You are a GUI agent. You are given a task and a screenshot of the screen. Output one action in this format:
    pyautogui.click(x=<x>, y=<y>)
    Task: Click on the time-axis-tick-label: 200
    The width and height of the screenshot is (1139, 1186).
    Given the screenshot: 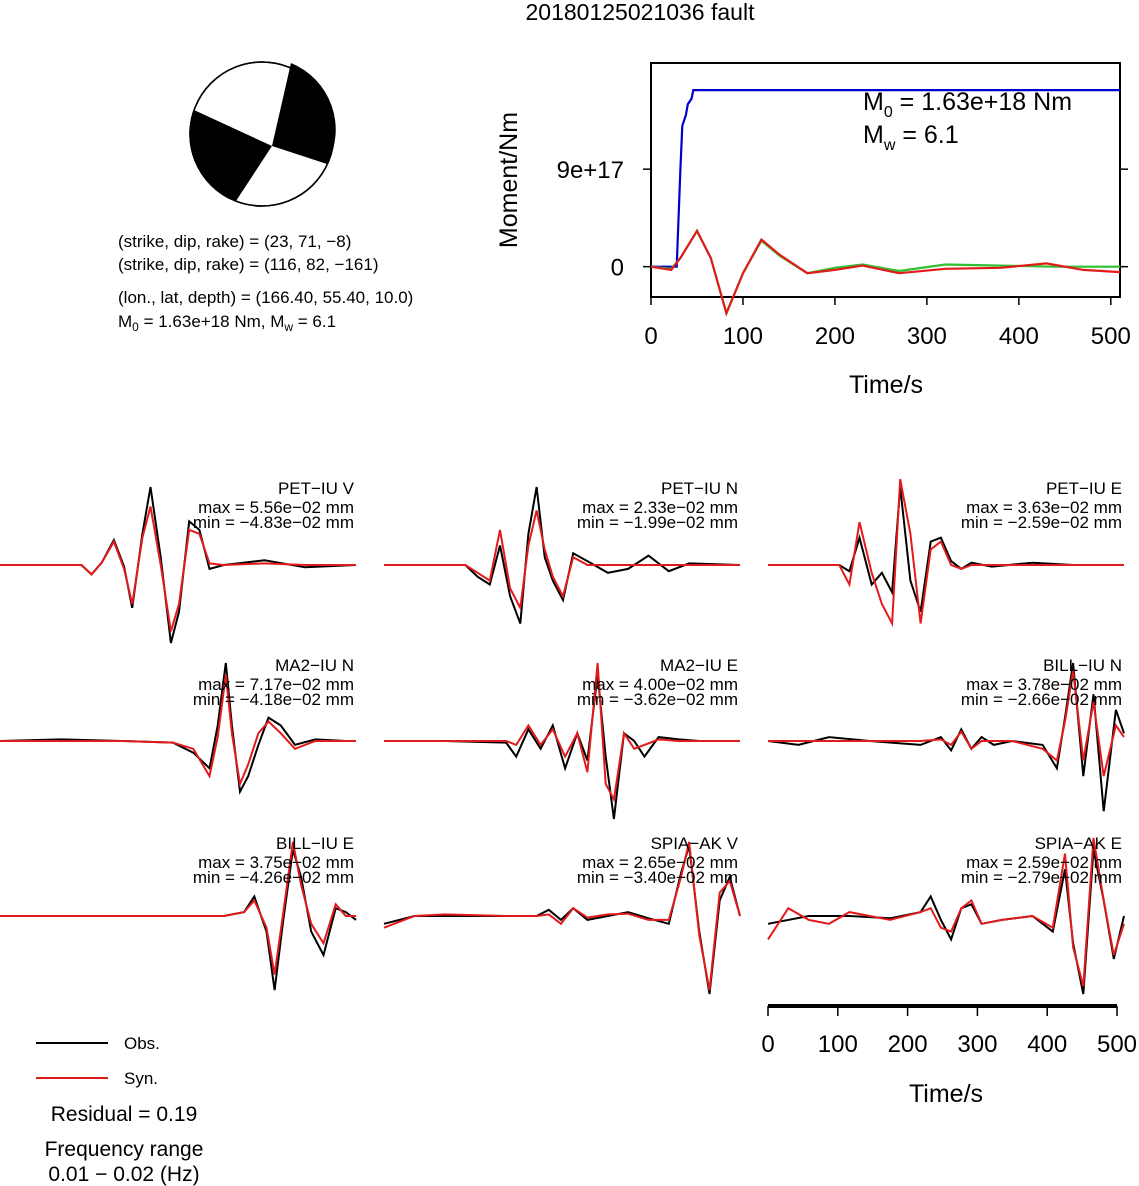 What is the action you would take?
    pyautogui.click(x=908, y=1044)
    